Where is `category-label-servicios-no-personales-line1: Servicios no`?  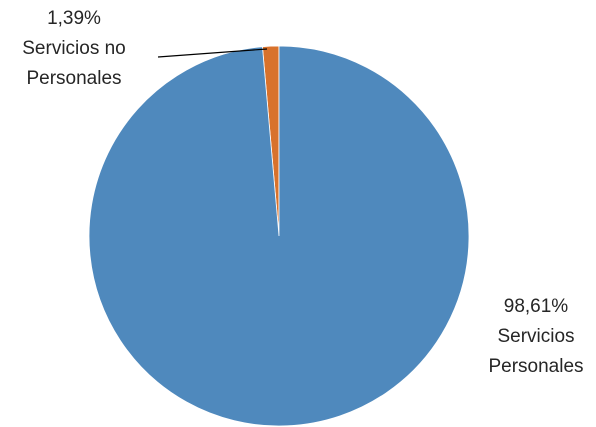
category-label-servicios-no-personales-line1: Servicios no is located at coordinates (74, 48).